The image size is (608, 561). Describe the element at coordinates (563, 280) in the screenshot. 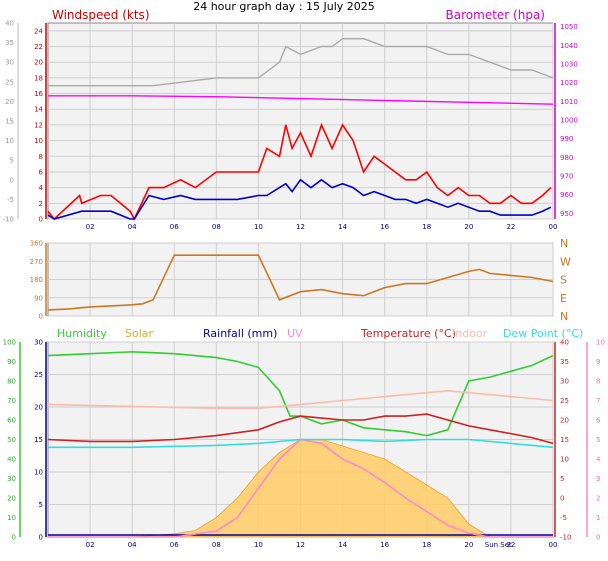

I see `compass-label: S` at that location.